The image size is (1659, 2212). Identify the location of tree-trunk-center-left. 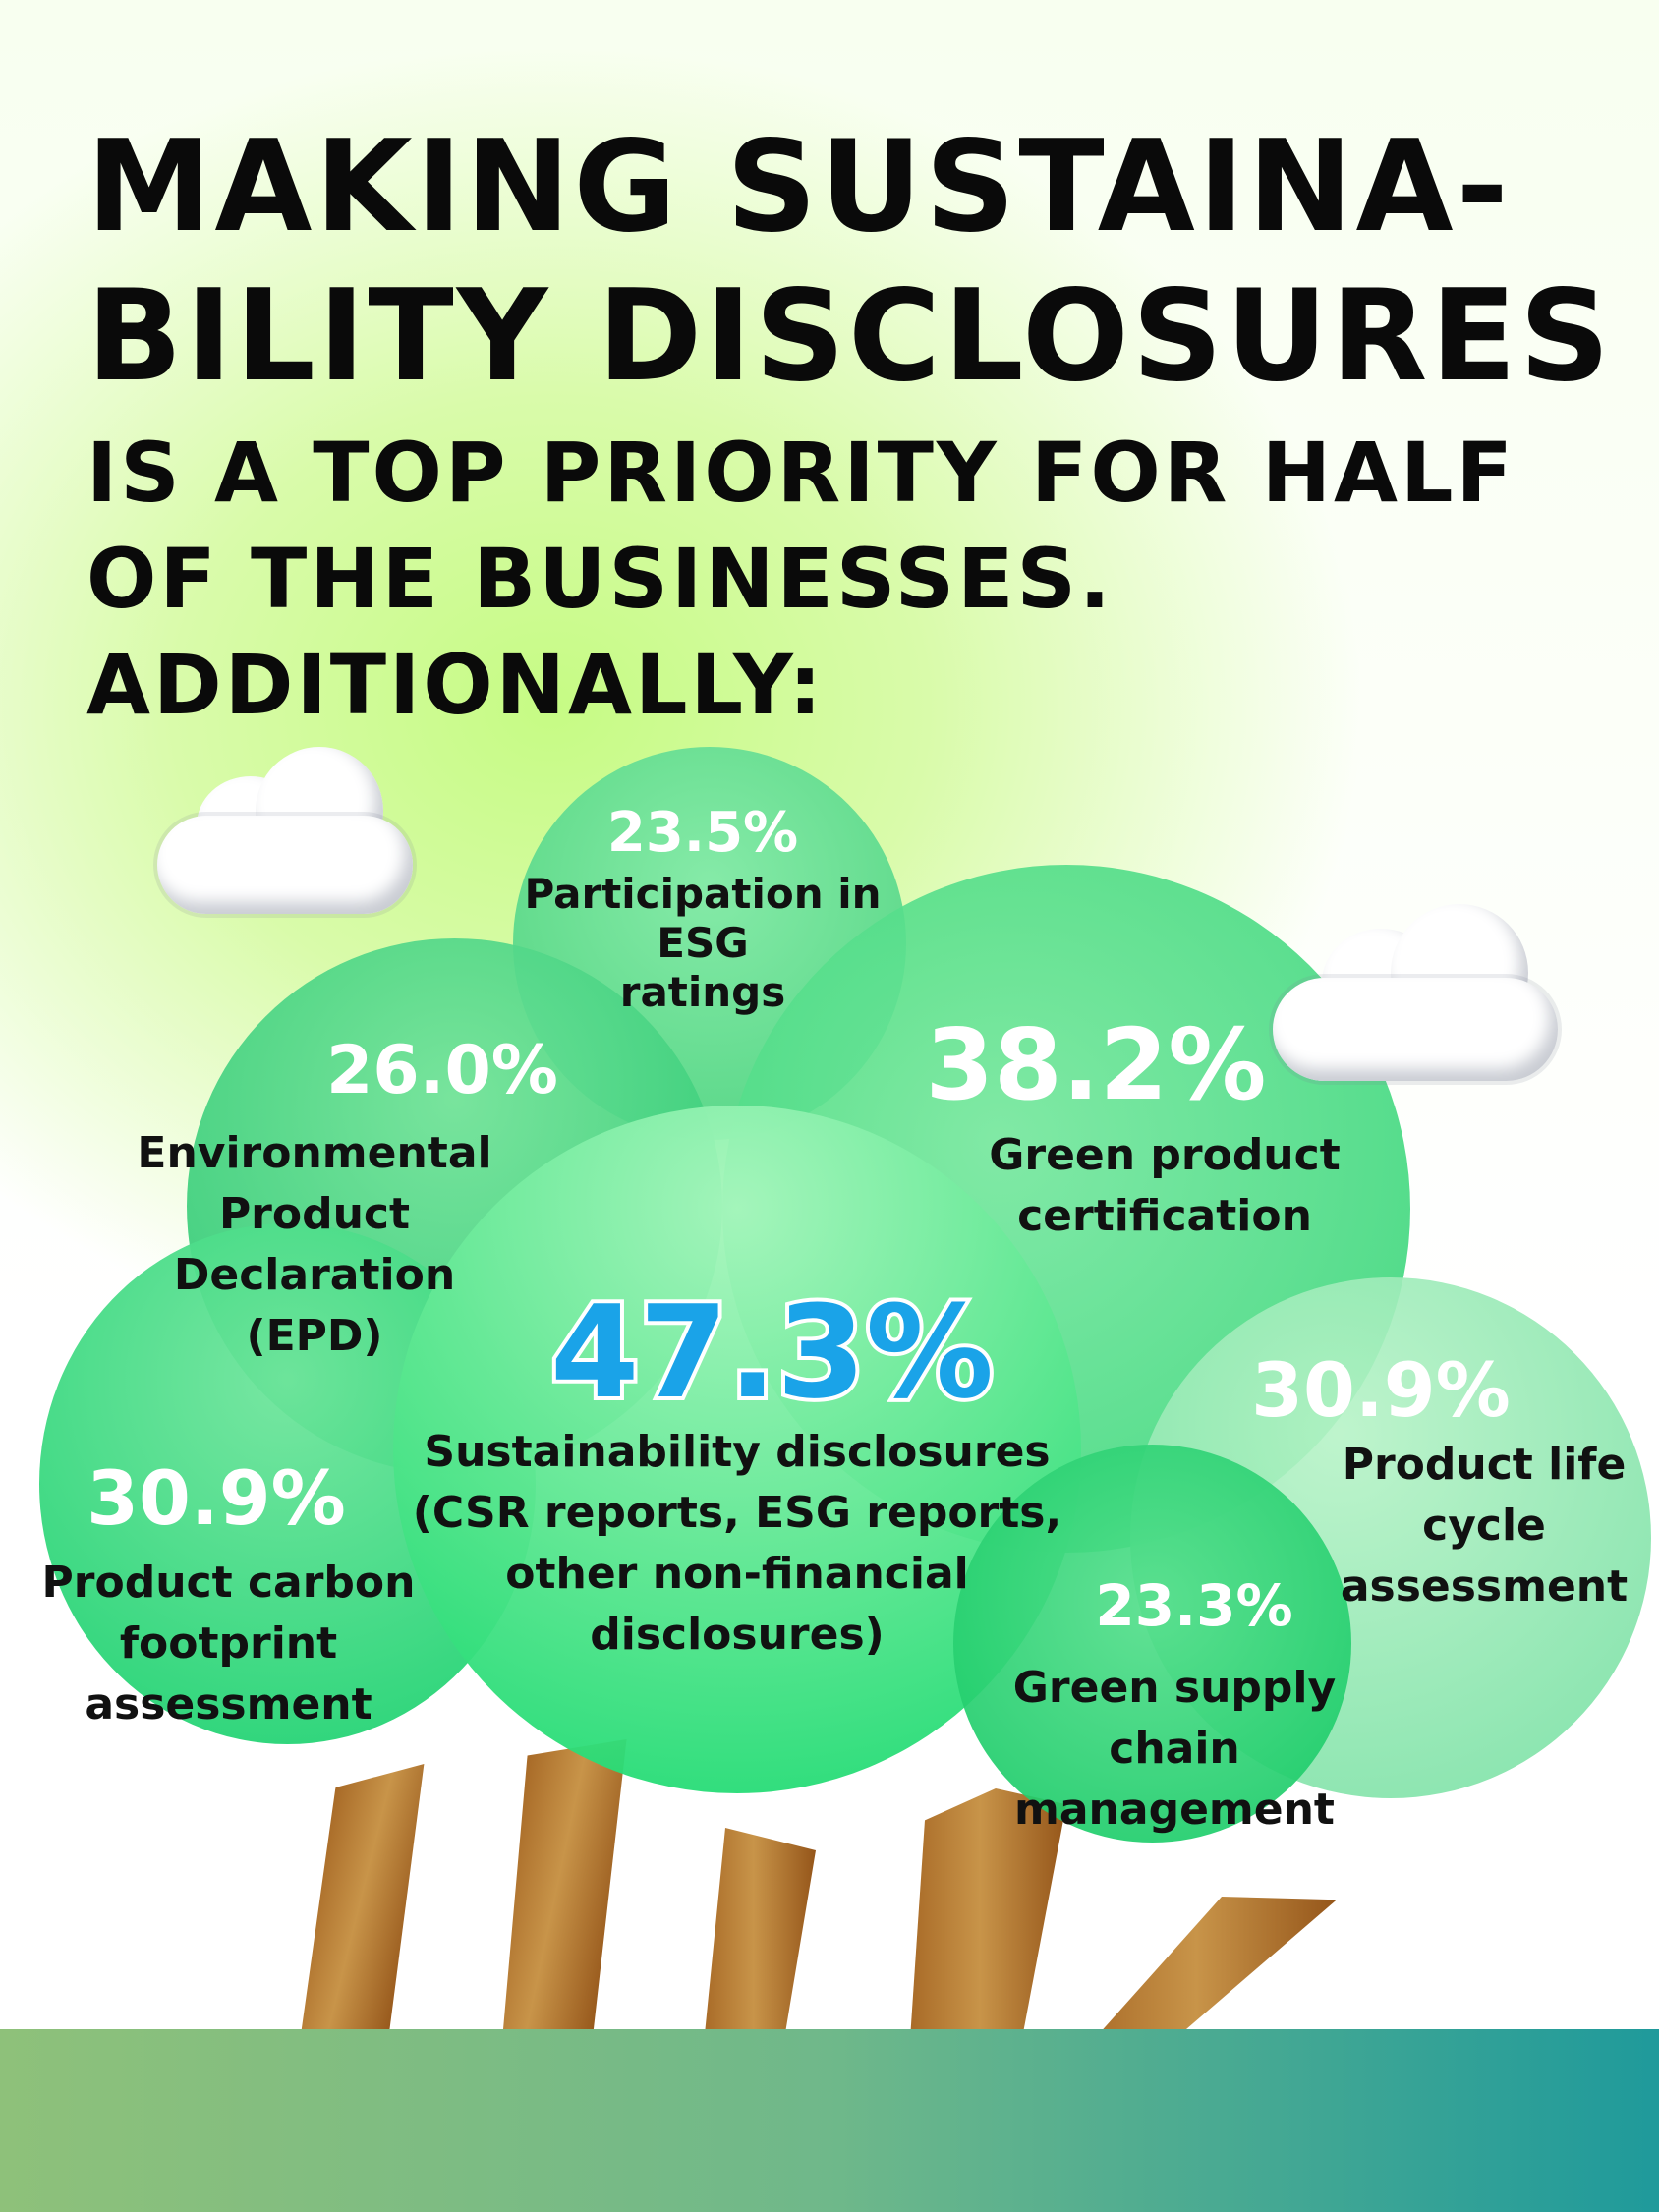
(560, 1901).